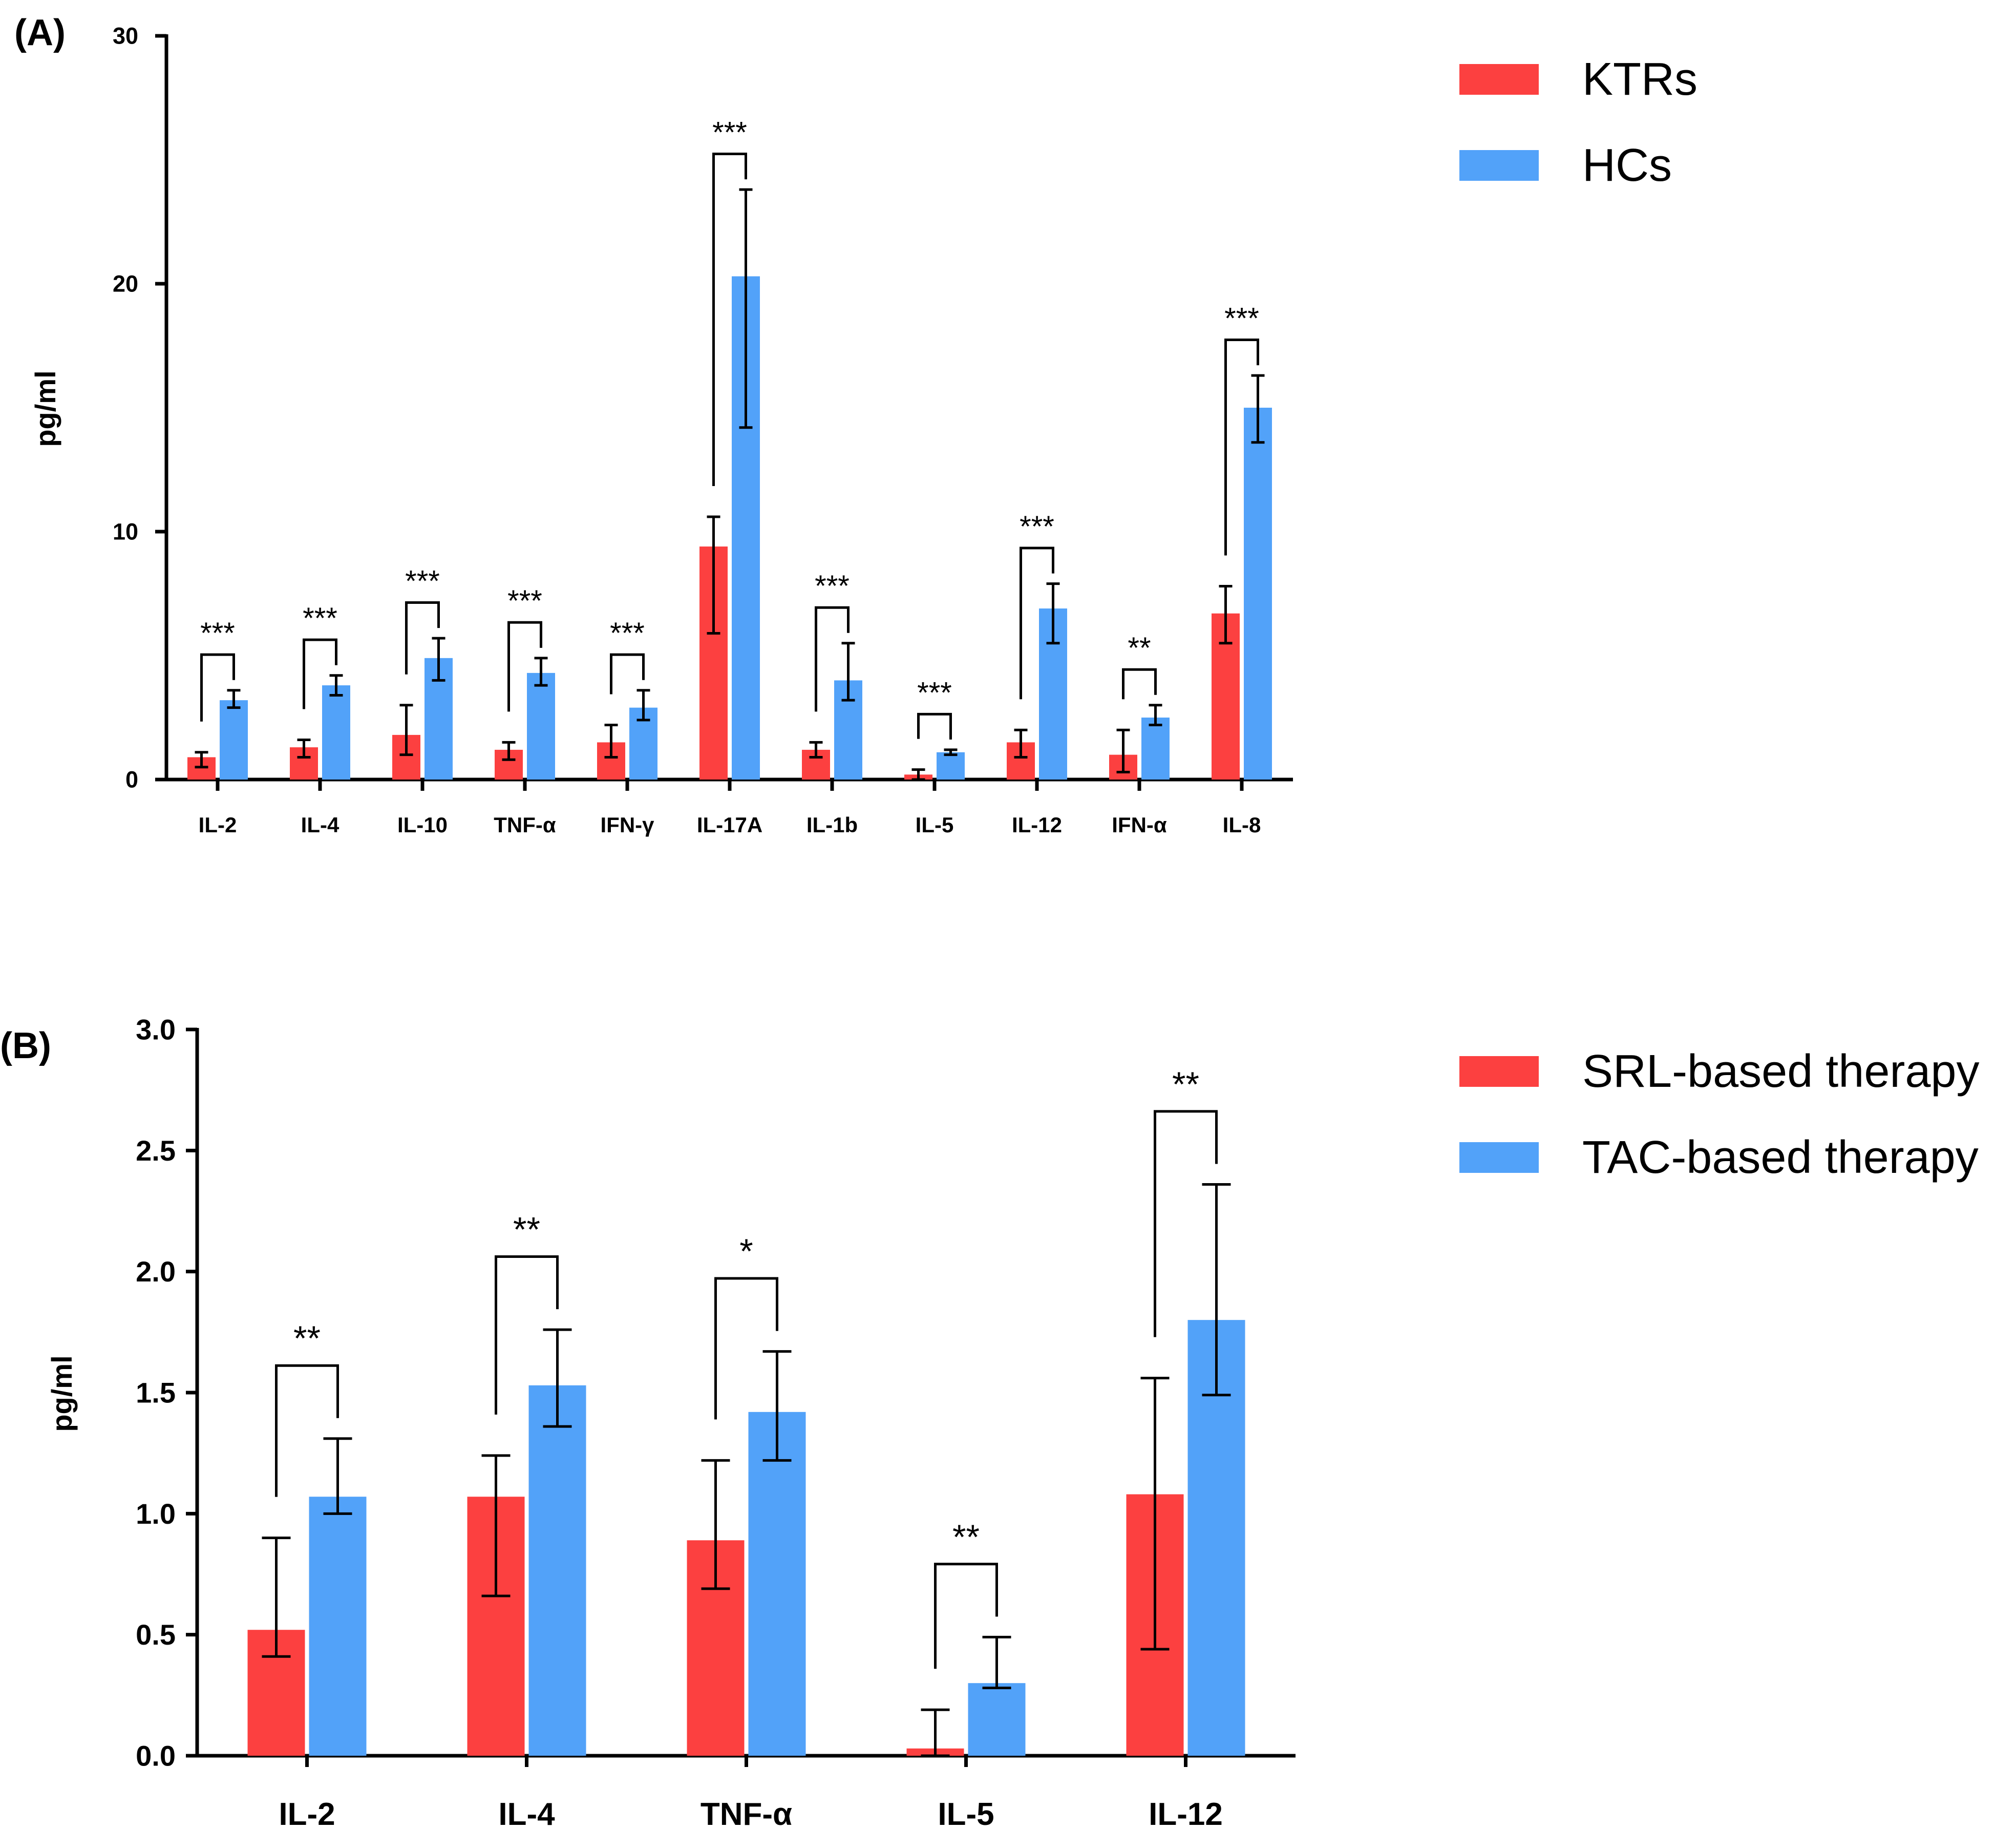  What do you see at coordinates (832, 825) in the screenshot?
I see `category-label: IL-1b` at bounding box center [832, 825].